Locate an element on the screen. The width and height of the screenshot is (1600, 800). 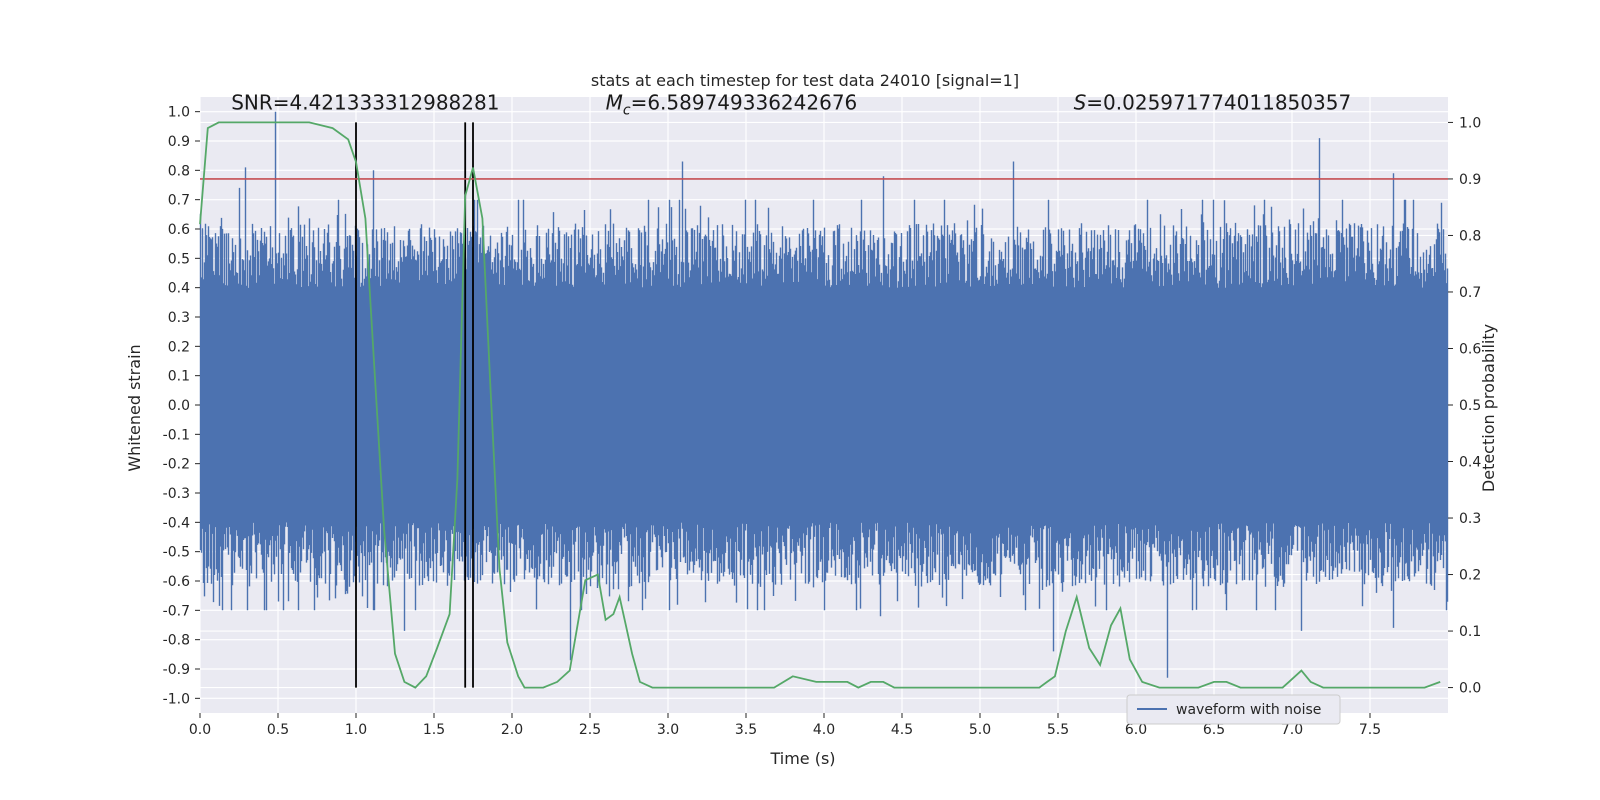
y-tick-label: 0.2 is located at coordinates (179, 347).